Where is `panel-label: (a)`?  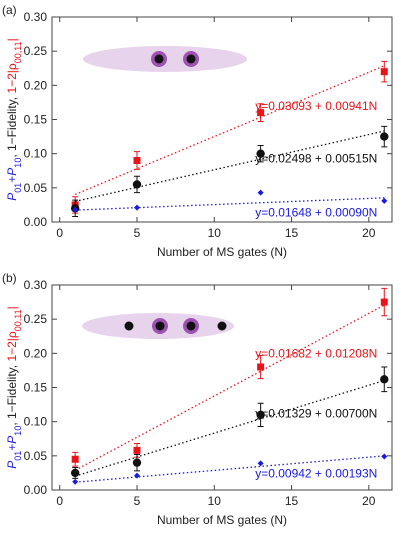 panel-label: (a) is located at coordinates (9, 10).